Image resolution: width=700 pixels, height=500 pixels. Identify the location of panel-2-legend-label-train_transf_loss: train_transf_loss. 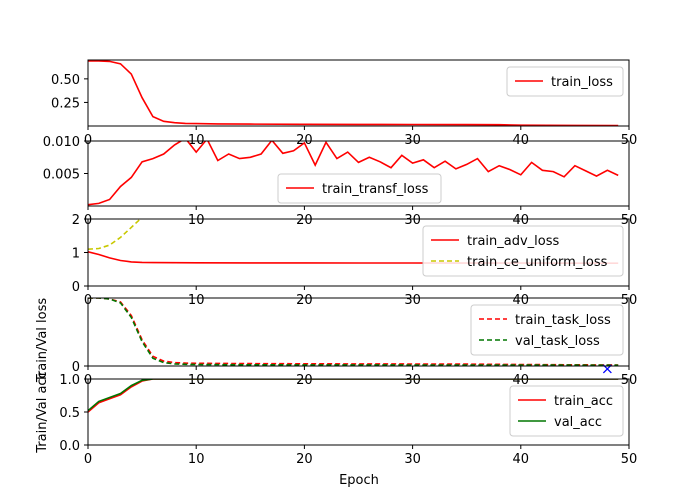
(375, 189).